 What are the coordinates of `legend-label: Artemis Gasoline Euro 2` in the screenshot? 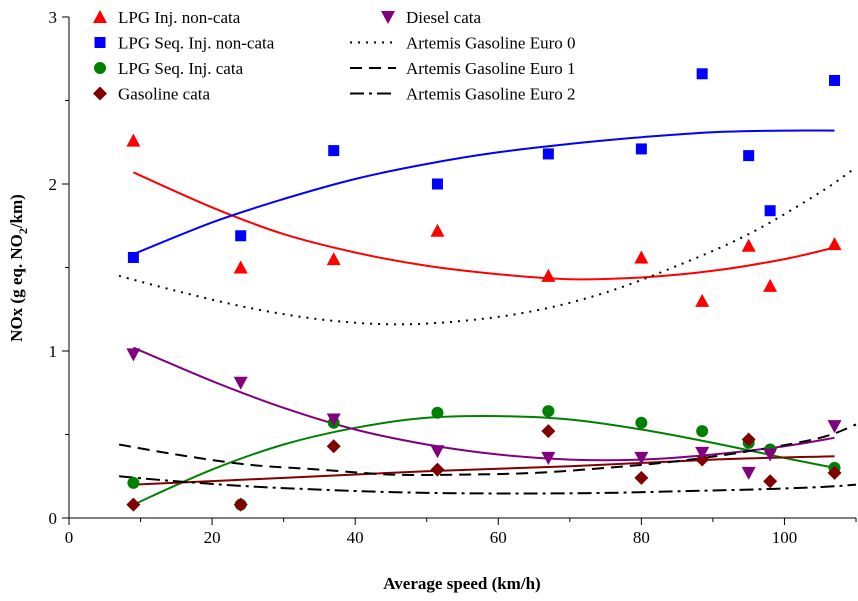 It's located at (491, 94).